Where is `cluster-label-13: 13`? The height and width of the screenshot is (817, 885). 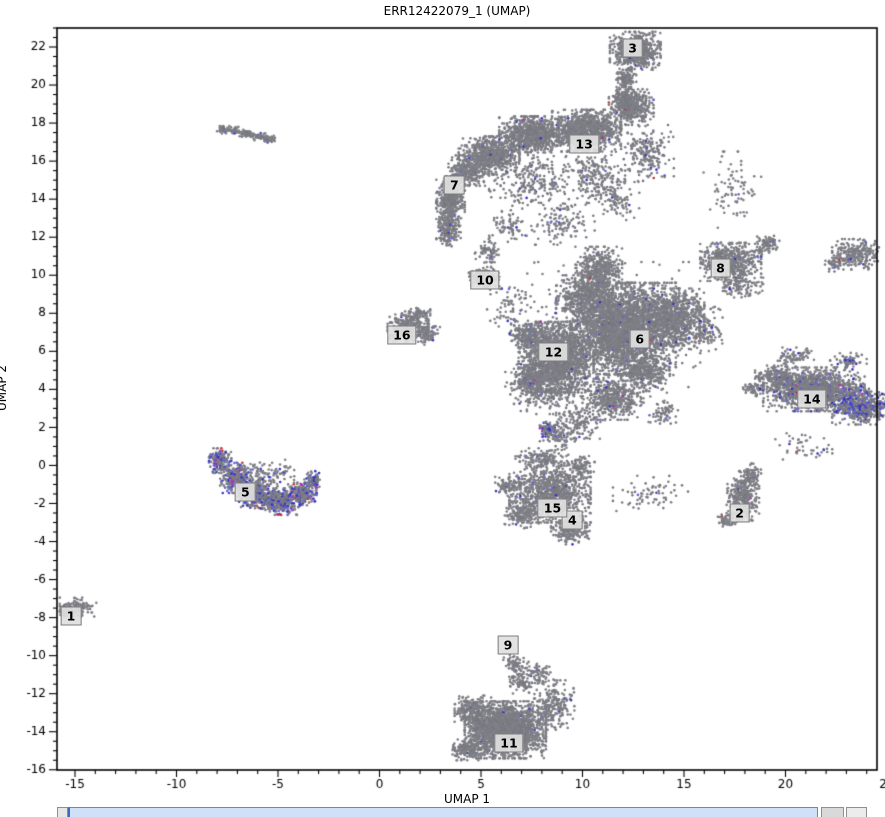 cluster-label-13: 13 is located at coordinates (584, 144).